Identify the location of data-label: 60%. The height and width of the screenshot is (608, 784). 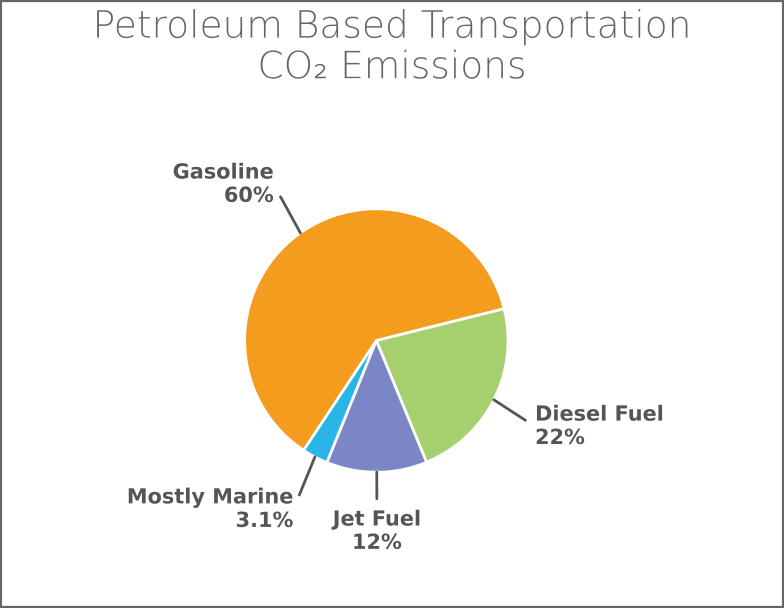
(249, 194).